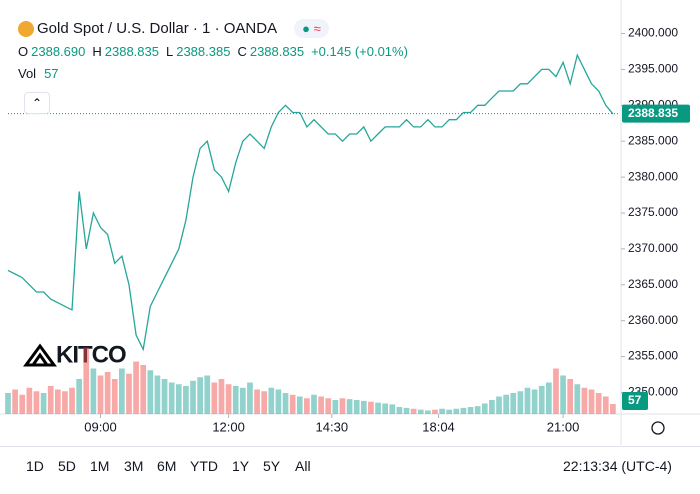  Describe the element at coordinates (67, 466) in the screenshot. I see `range-button: 5D` at that location.